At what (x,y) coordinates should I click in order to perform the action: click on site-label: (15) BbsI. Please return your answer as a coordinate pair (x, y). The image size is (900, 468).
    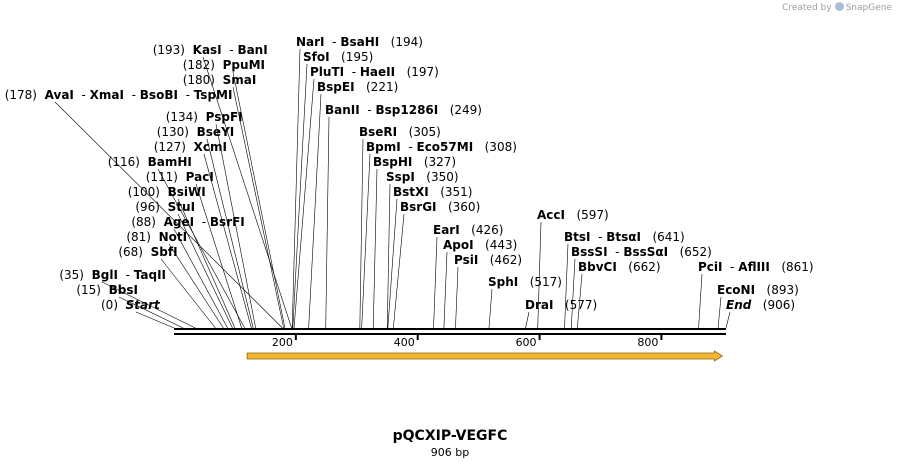
    Looking at the image, I should click on (107, 290).